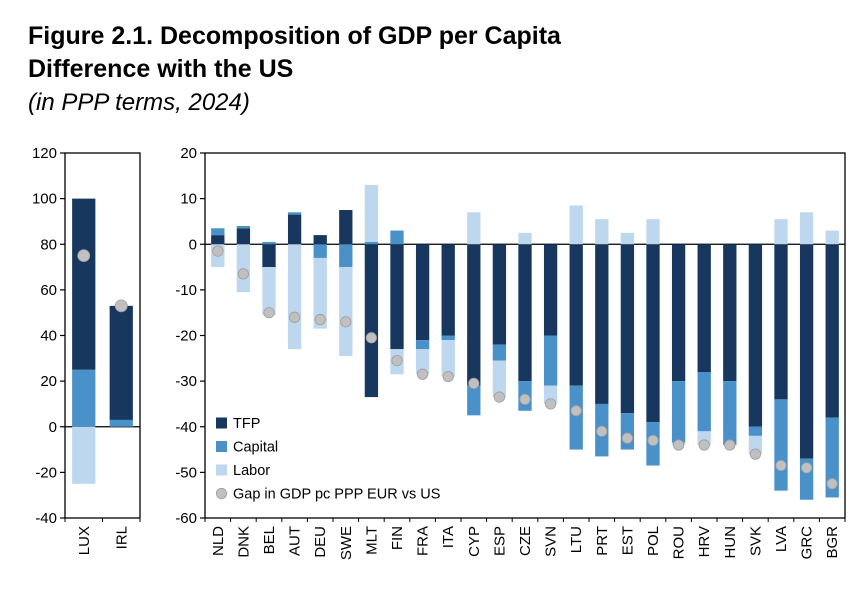 The image size is (850, 608). Describe the element at coordinates (422, 362) in the screenshot. I see `bar-segment-Labor-FRA` at that location.